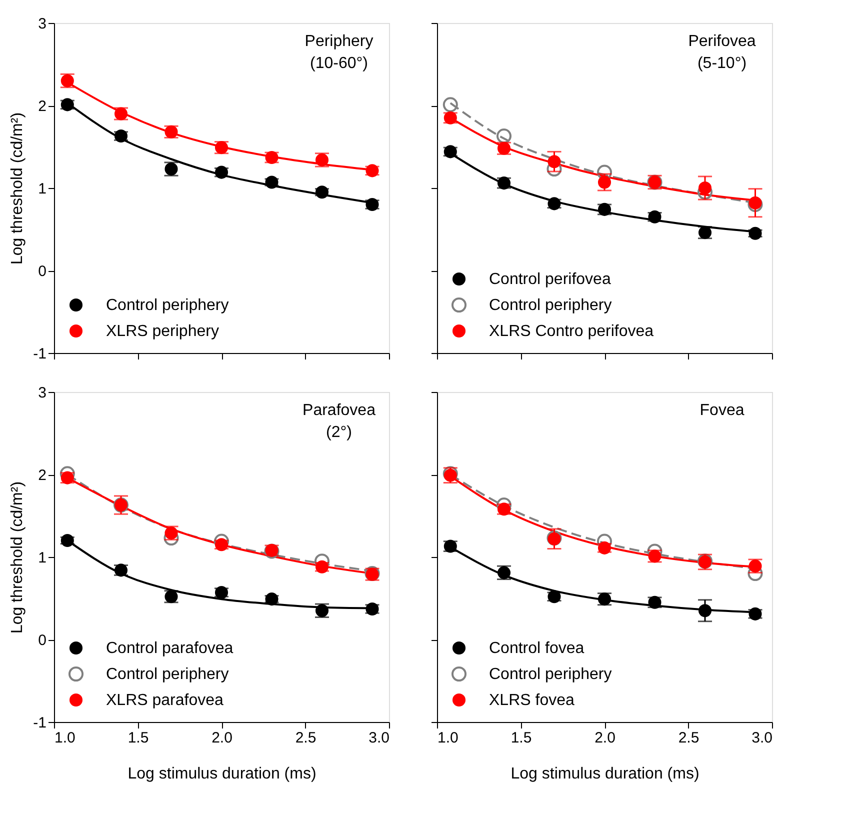 Image resolution: width=847 pixels, height=821 pixels. What do you see at coordinates (170, 648) in the screenshot?
I see `legend-label: Control parafovea` at bounding box center [170, 648].